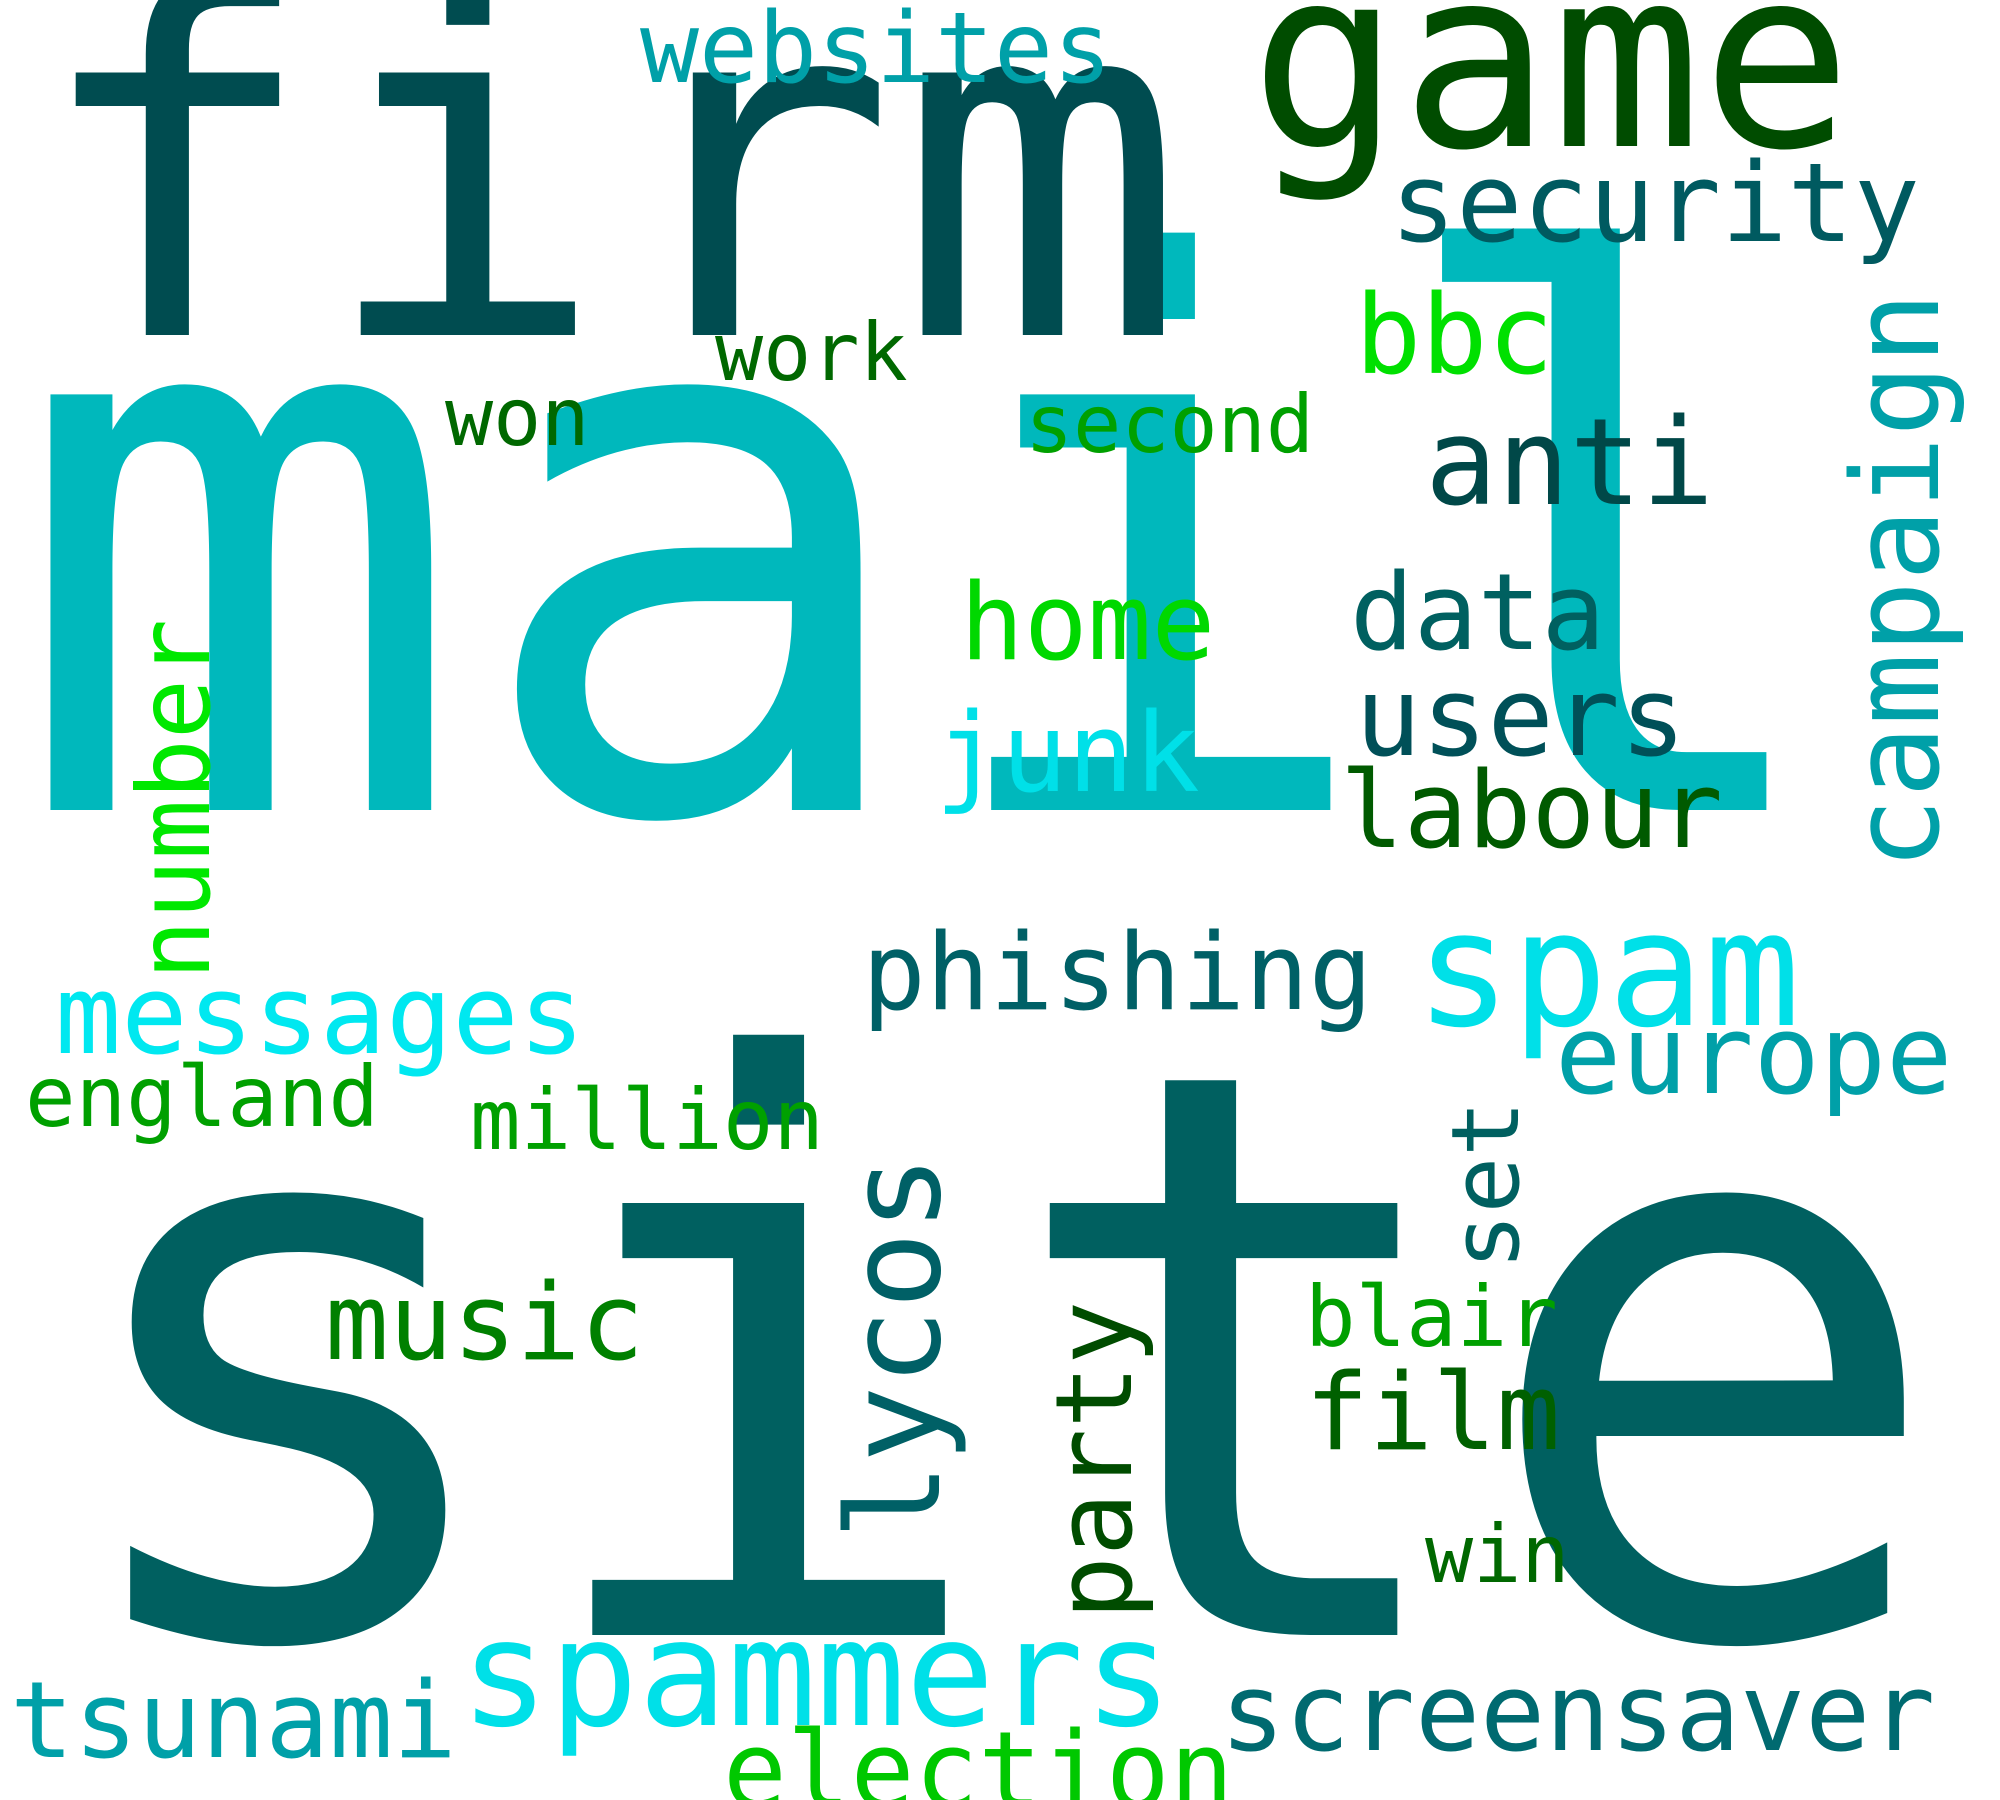  Describe the element at coordinates (1655, 203) in the screenshot. I see `word-security: security` at that location.